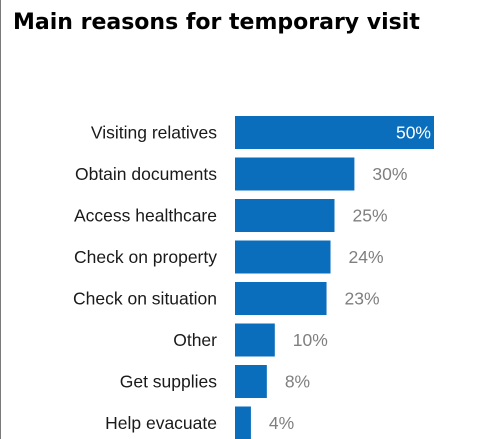 This screenshot has width=482, height=439. Describe the element at coordinates (145, 299) in the screenshot. I see `category-label: Check on situation` at that location.